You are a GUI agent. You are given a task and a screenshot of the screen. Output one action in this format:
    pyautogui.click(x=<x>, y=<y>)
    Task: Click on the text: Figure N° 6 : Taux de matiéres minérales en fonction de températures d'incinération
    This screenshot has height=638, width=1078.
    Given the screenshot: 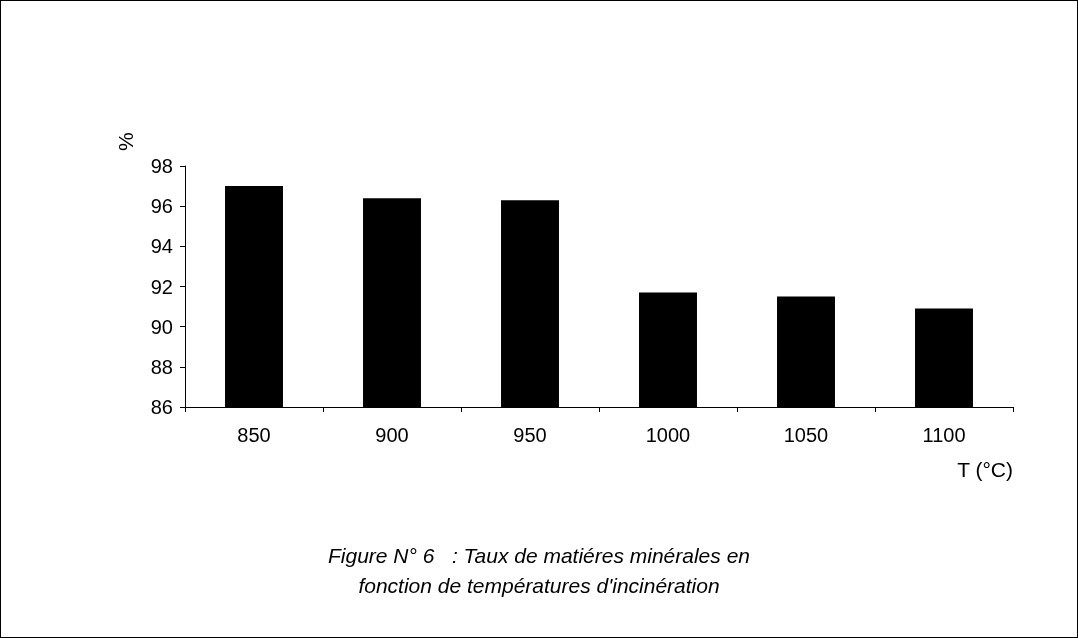 What is the action you would take?
    pyautogui.click(x=539, y=570)
    